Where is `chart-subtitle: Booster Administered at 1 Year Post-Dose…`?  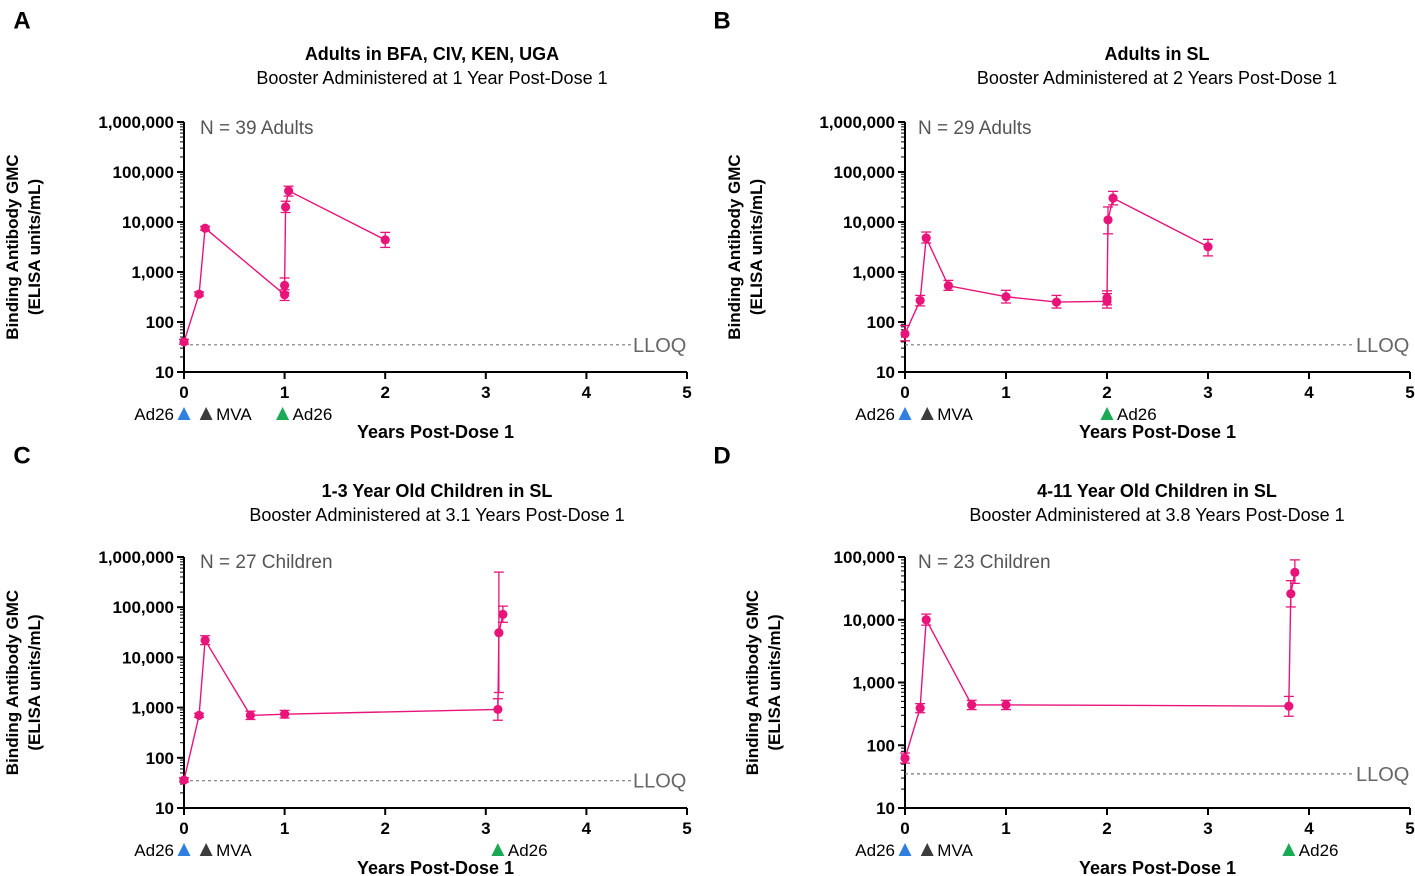
chart-subtitle: Booster Administered at 1 Year Post-Dose… is located at coordinates (431, 78).